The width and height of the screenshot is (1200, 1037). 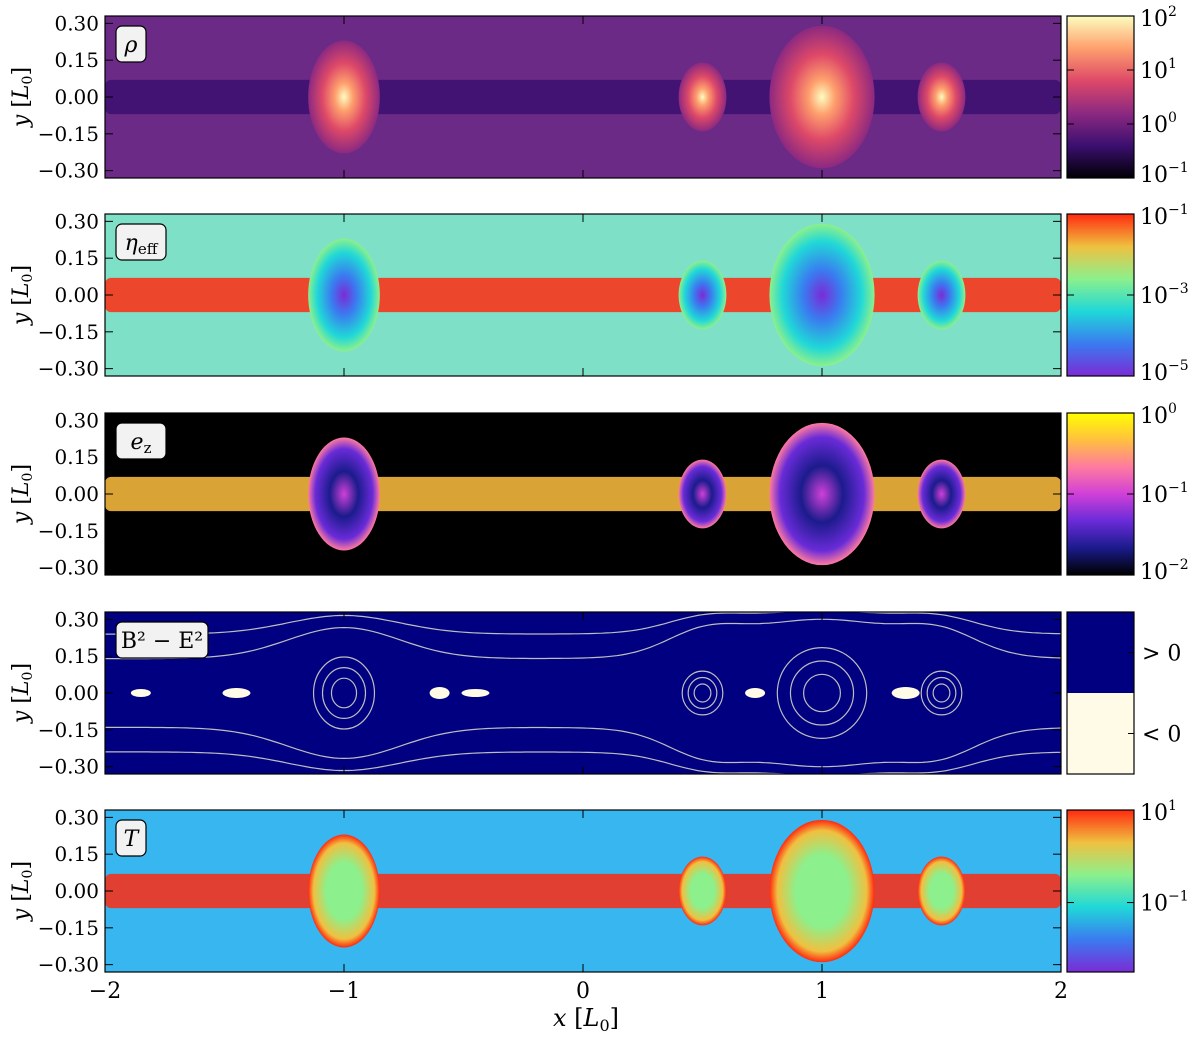 I want to click on colorbar-b2e2: > 0 < 0, so click(x=1123, y=693).